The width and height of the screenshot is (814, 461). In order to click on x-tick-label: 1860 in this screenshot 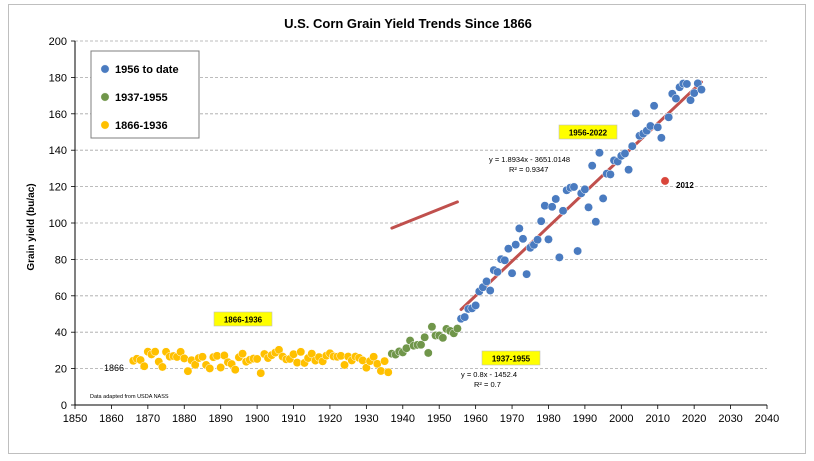, I will do `click(111, 419)`.